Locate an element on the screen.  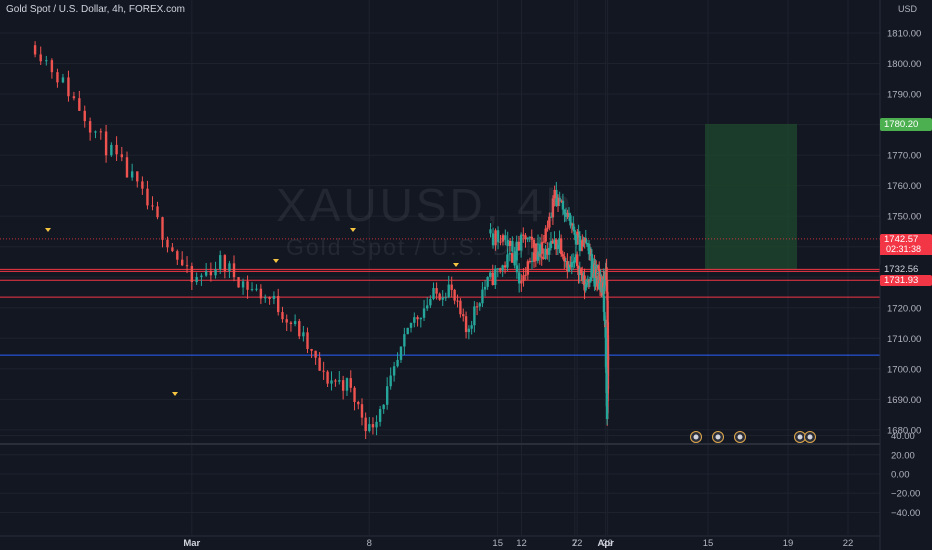
oscillator-tick-label: 0.00 is located at coordinates (900, 475).